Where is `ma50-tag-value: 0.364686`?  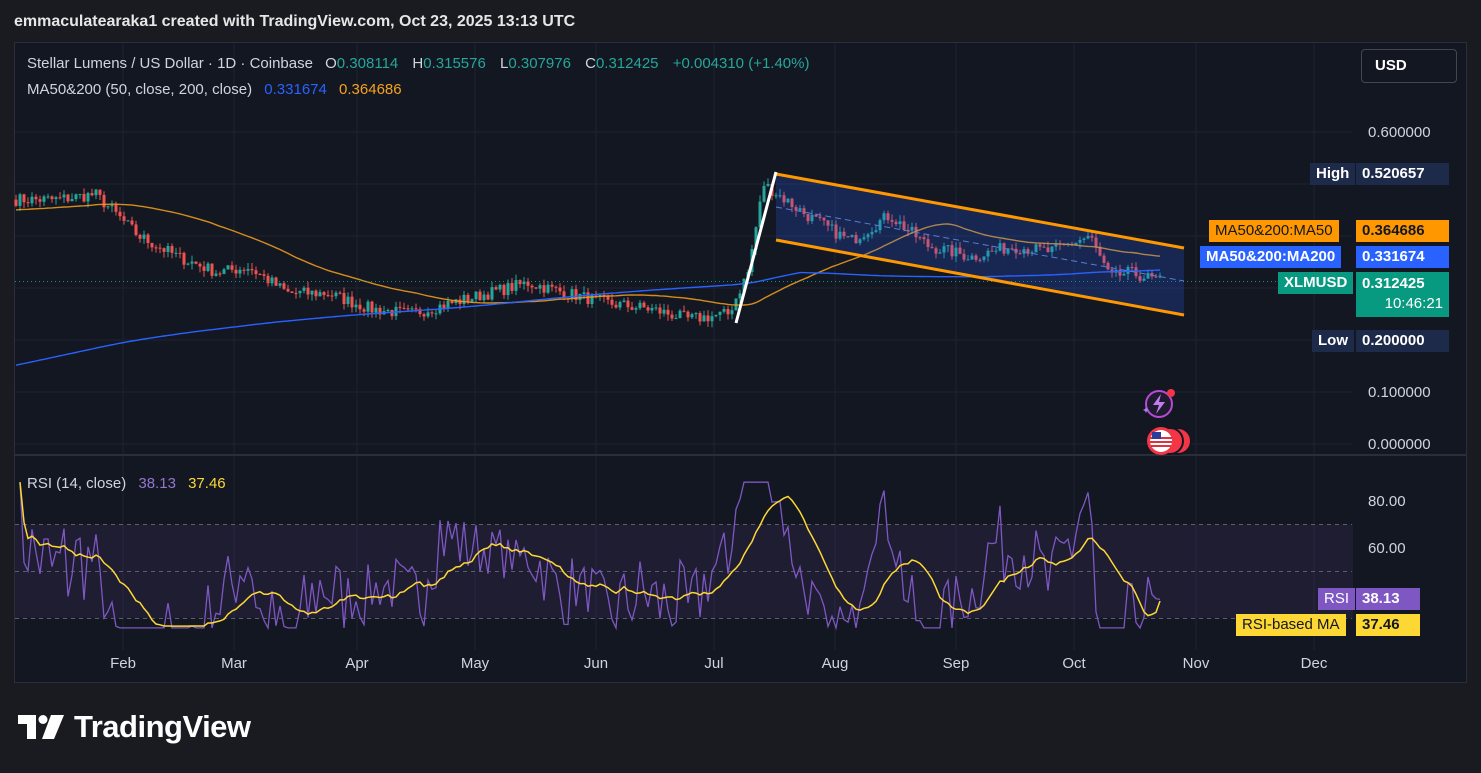
ma50-tag-value: 0.364686 is located at coordinates (1402, 231).